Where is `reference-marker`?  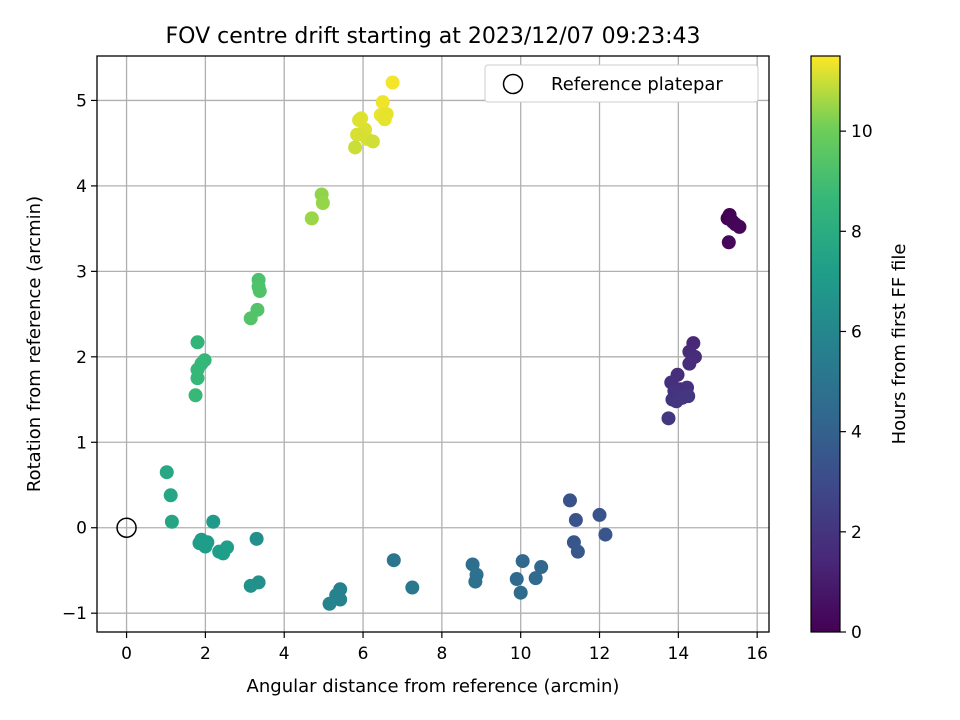
reference-marker is located at coordinates (126, 527).